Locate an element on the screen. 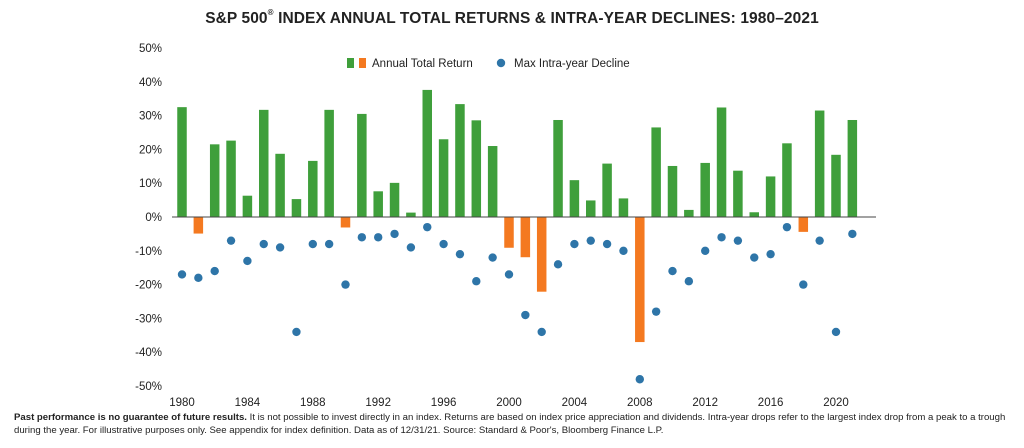 Image resolution: width=1024 pixels, height=448 pixels. y-tick-label: -30% is located at coordinates (148, 319).